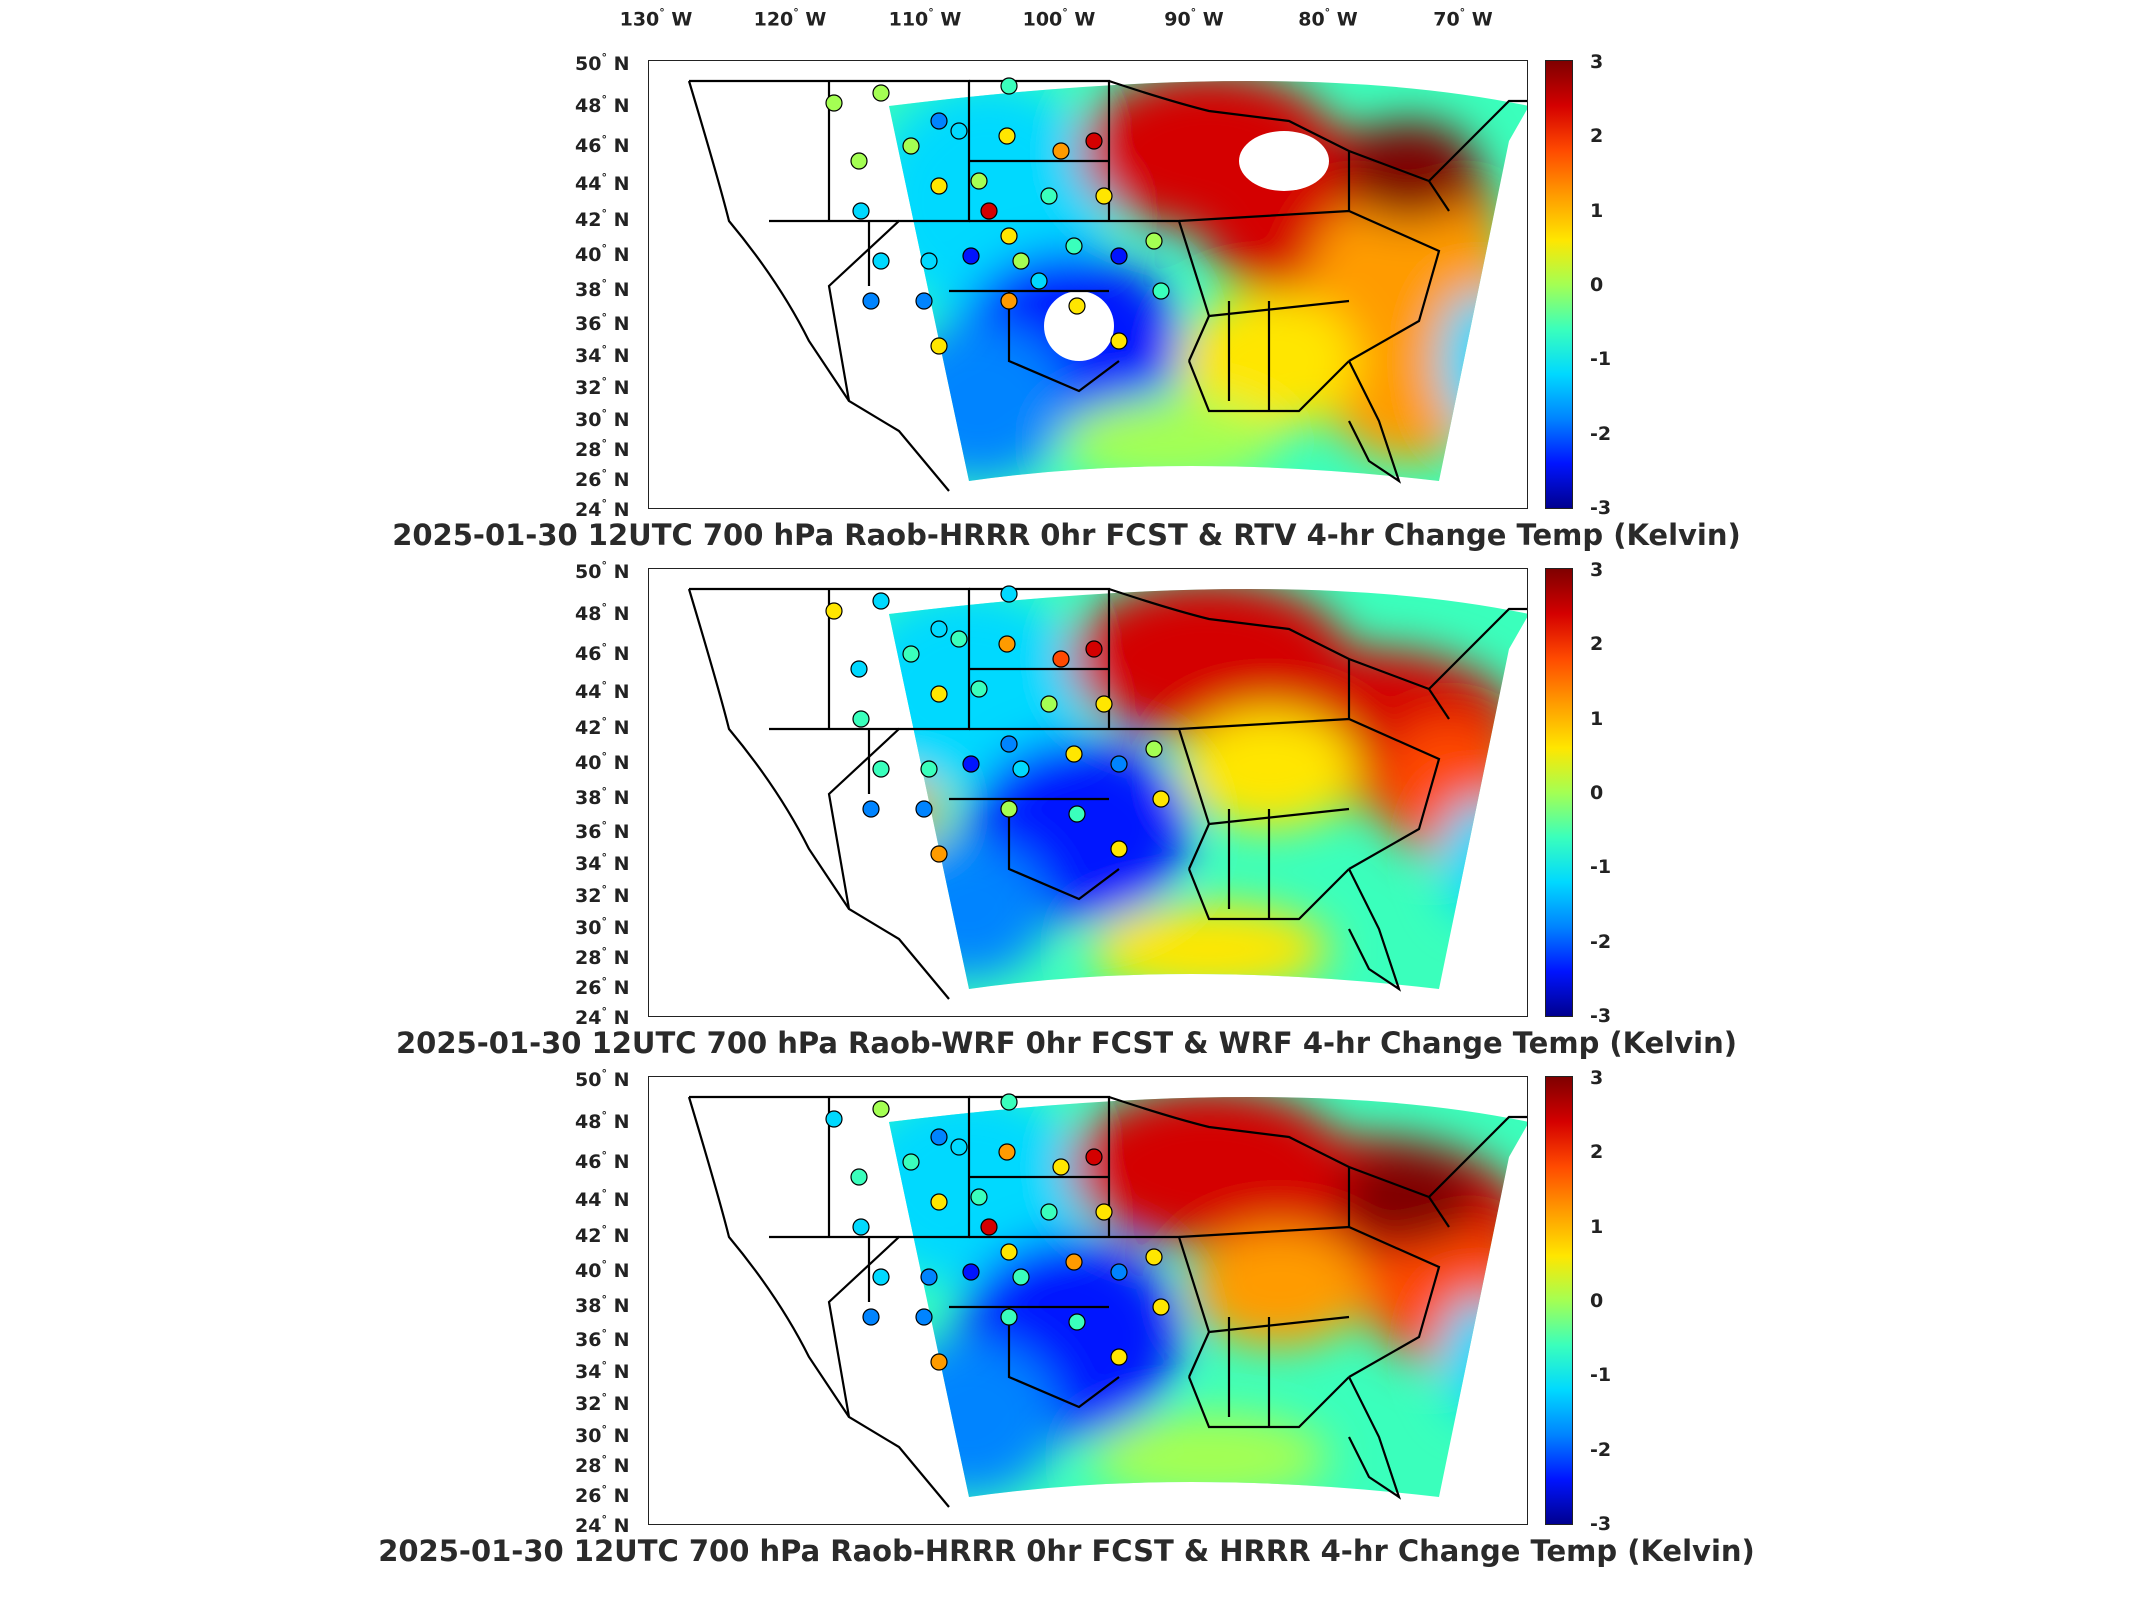 Image resolution: width=2133 pixels, height=1600 pixels. What do you see at coordinates (1194, 18) in the screenshot?
I see `lon-tick-label: 90° W` at bounding box center [1194, 18].